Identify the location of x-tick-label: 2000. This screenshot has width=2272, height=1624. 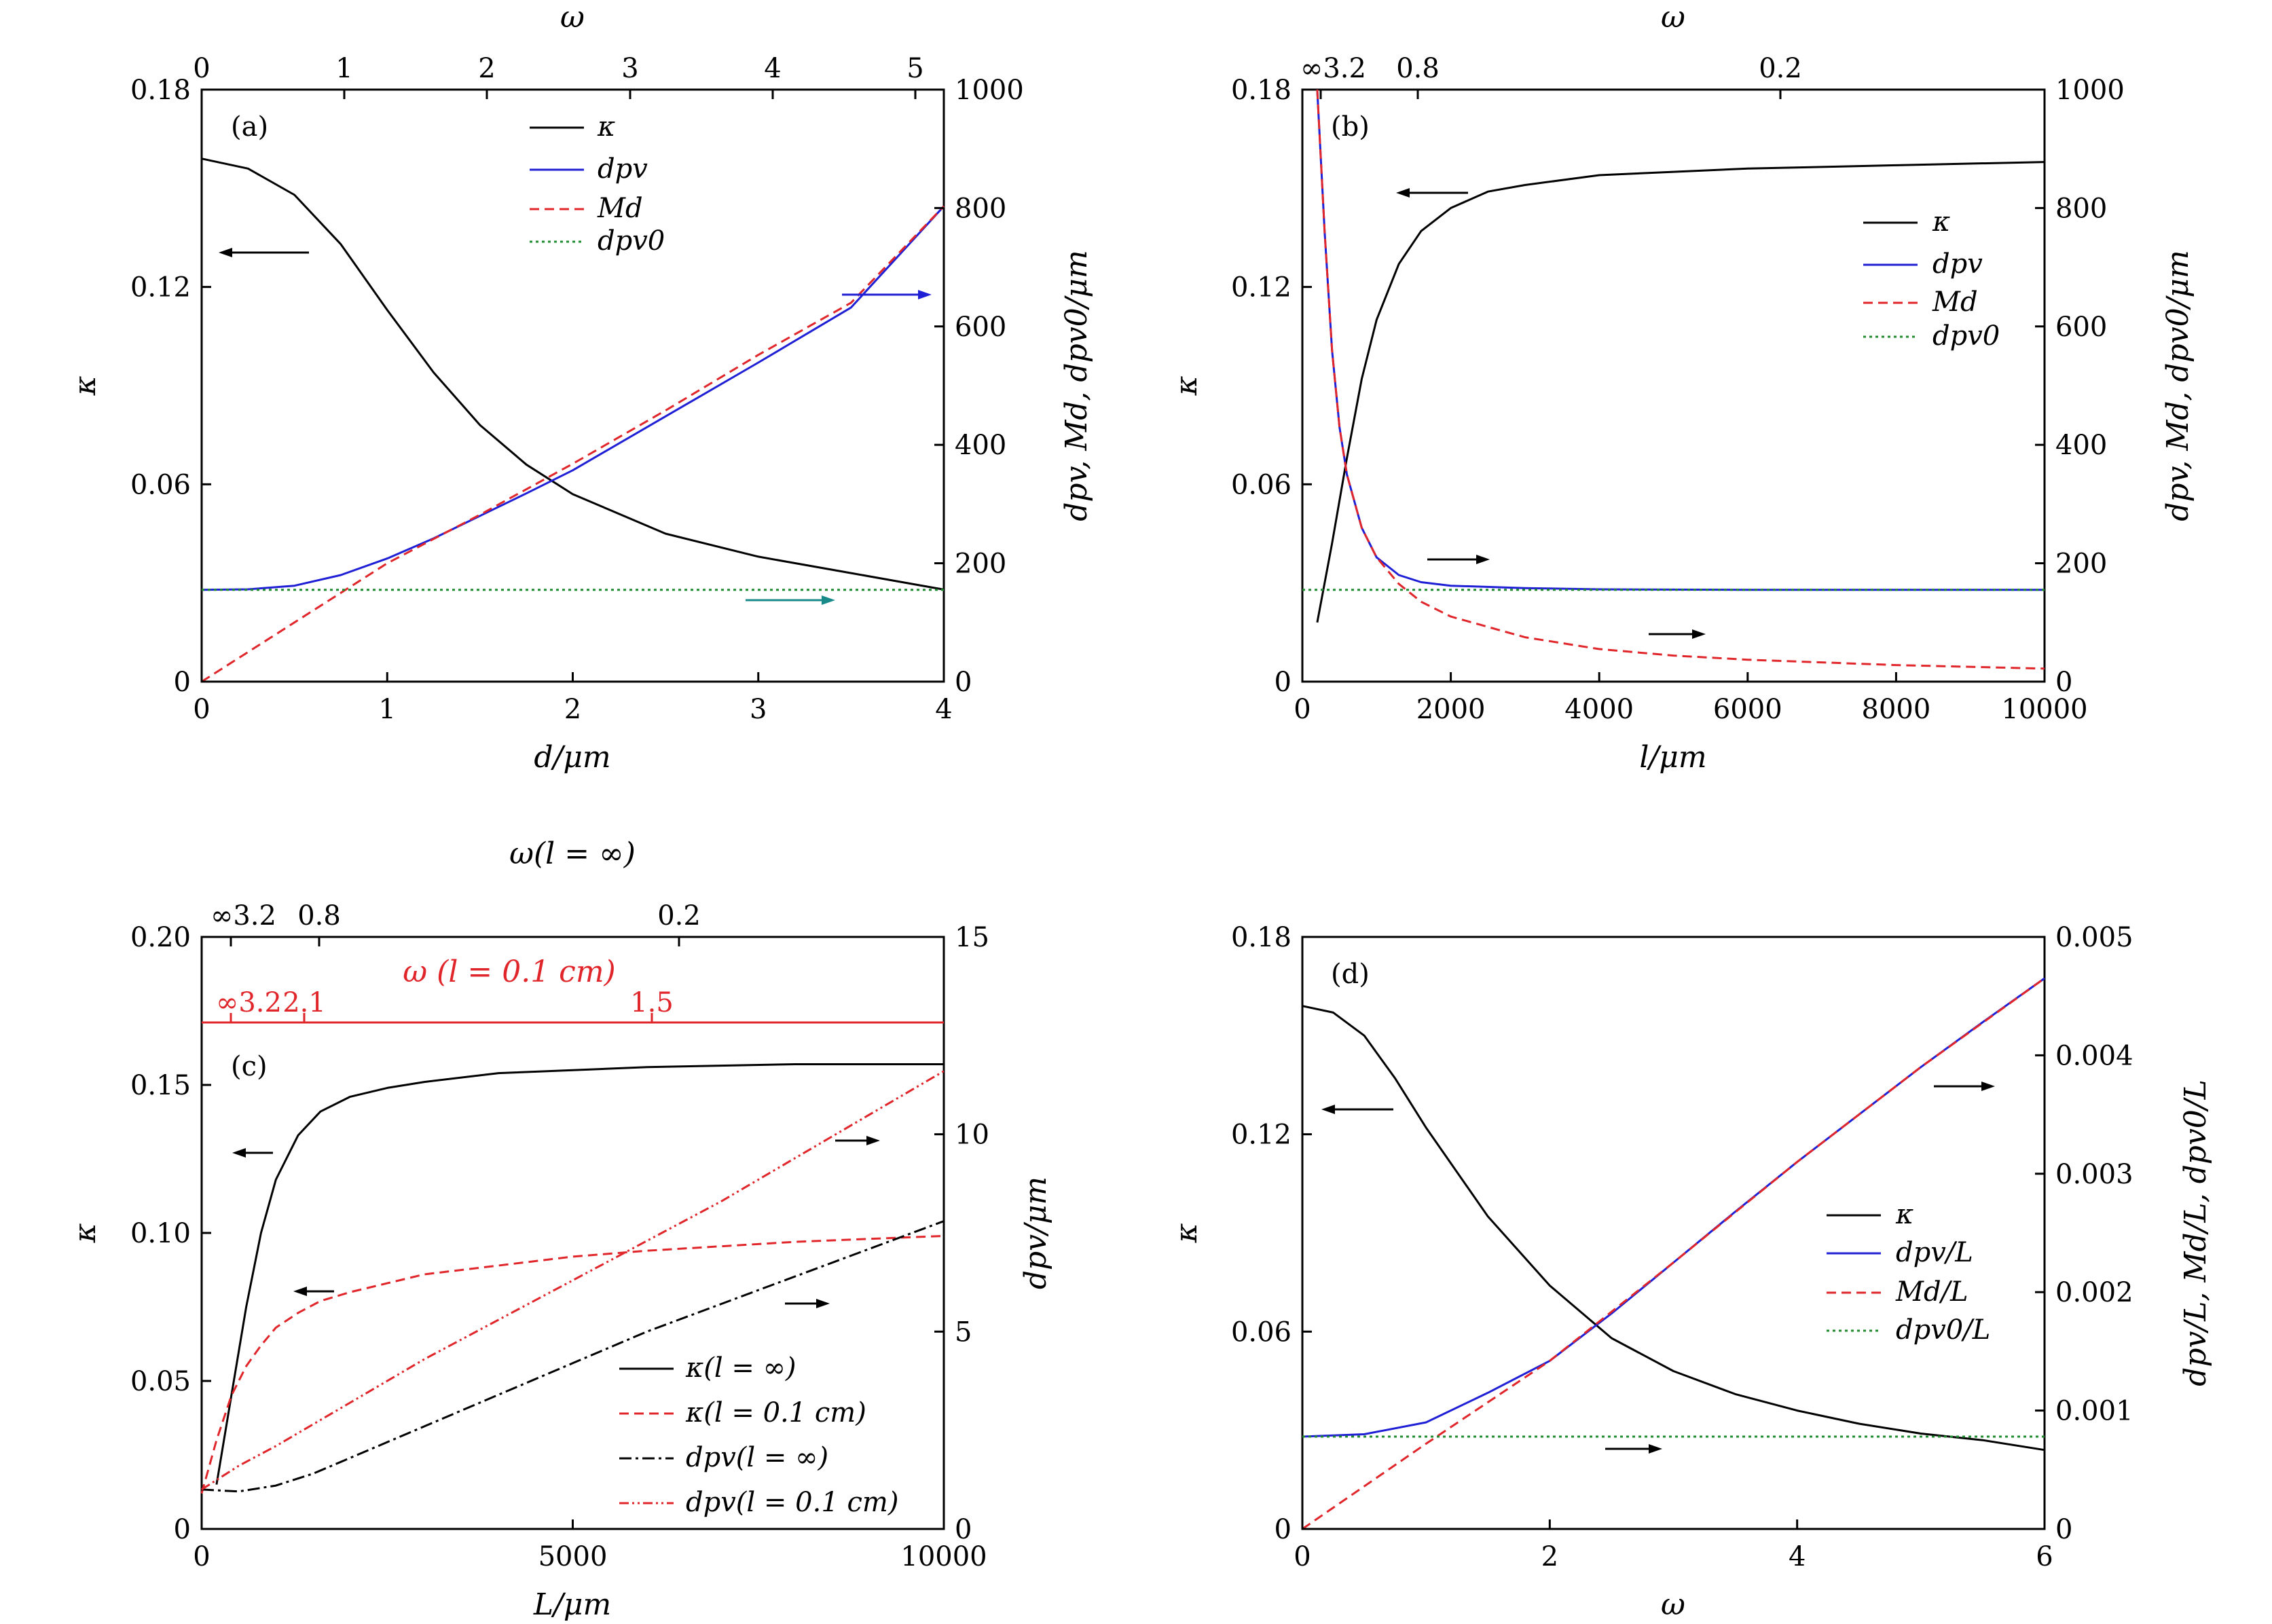
(1451, 709).